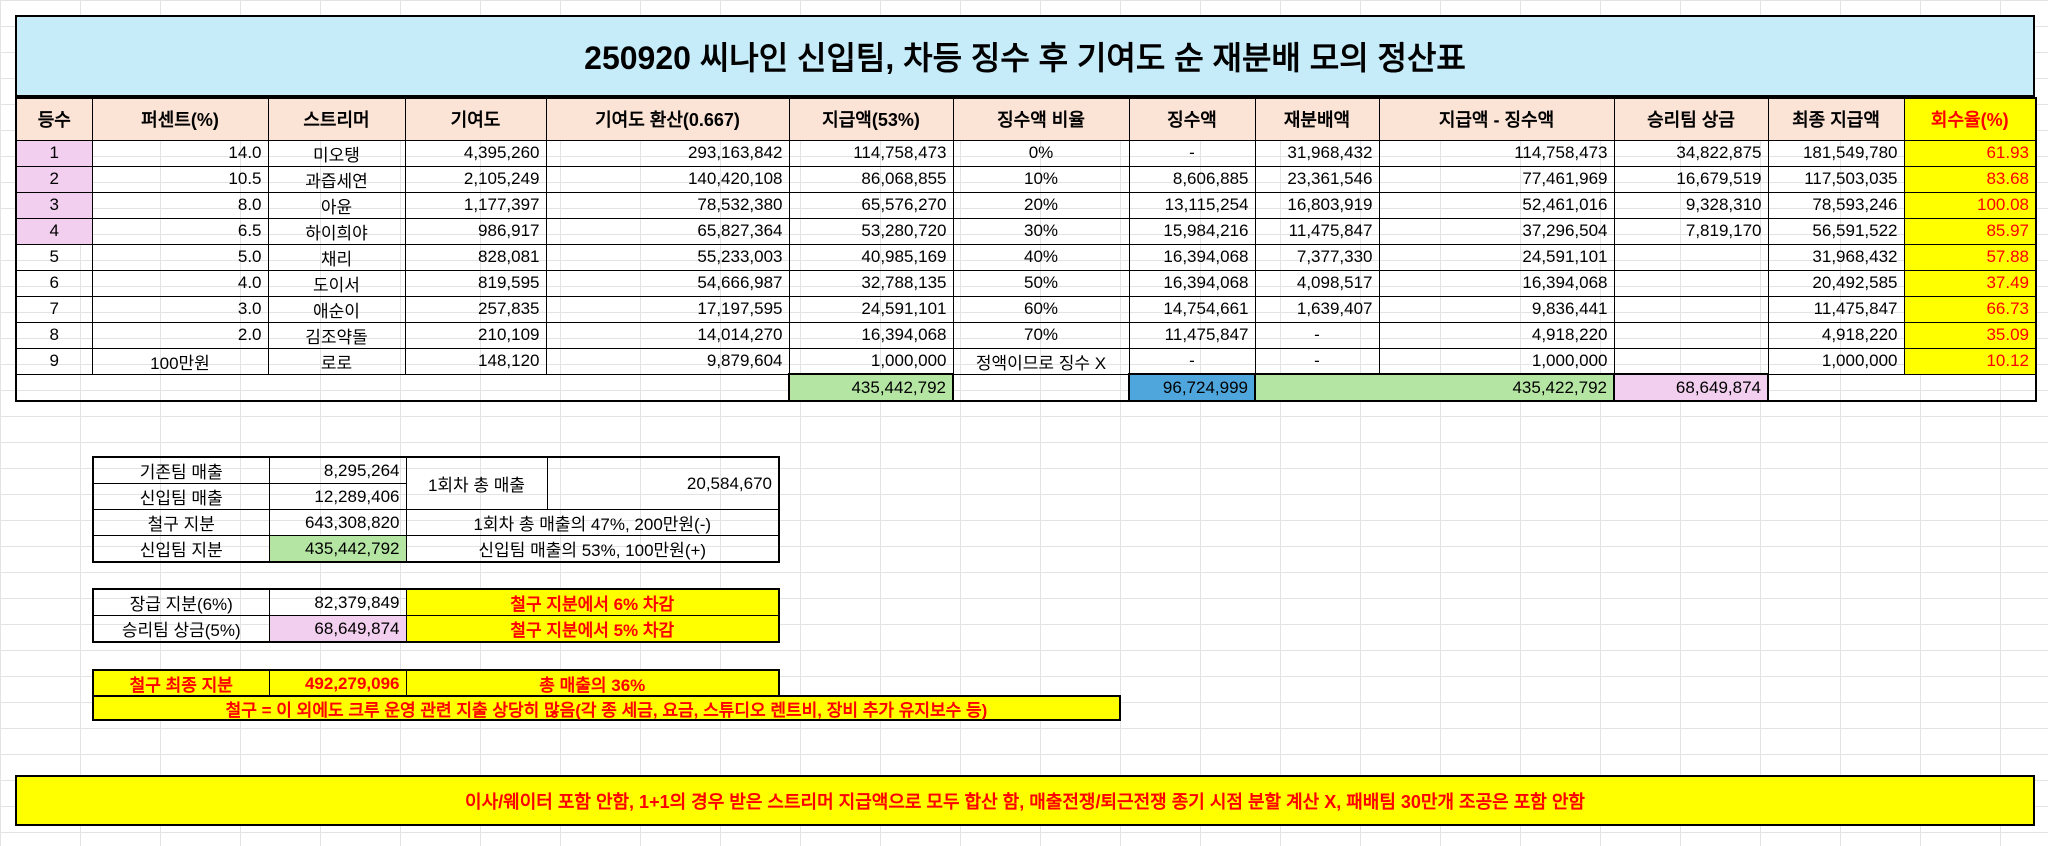 This screenshot has width=2048, height=846. Describe the element at coordinates (1836, 361) in the screenshot. I see `cell-final: 1,000,000` at that location.